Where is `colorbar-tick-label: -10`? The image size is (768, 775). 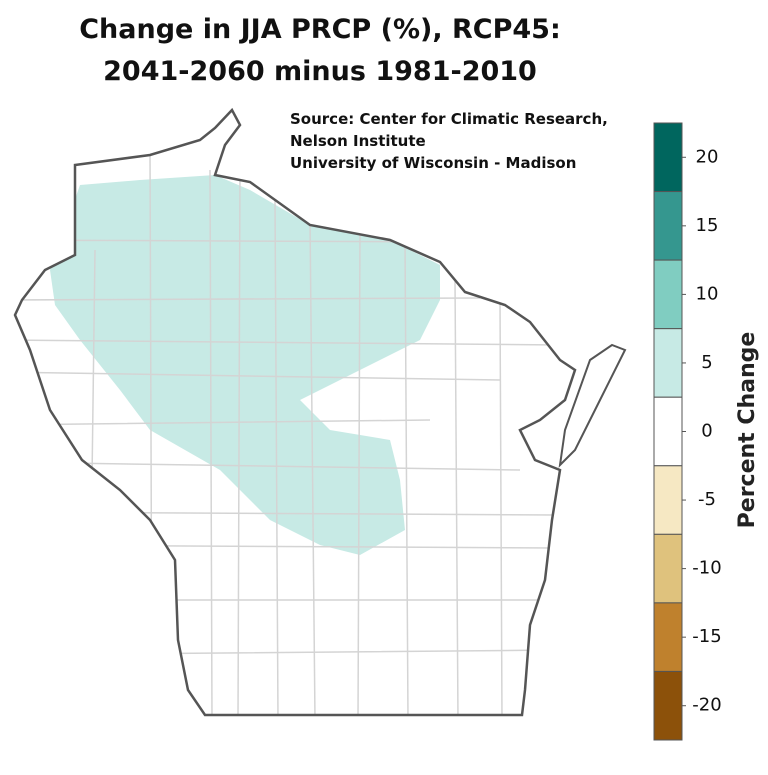
colorbar-tick-label: -10 is located at coordinates (706, 568).